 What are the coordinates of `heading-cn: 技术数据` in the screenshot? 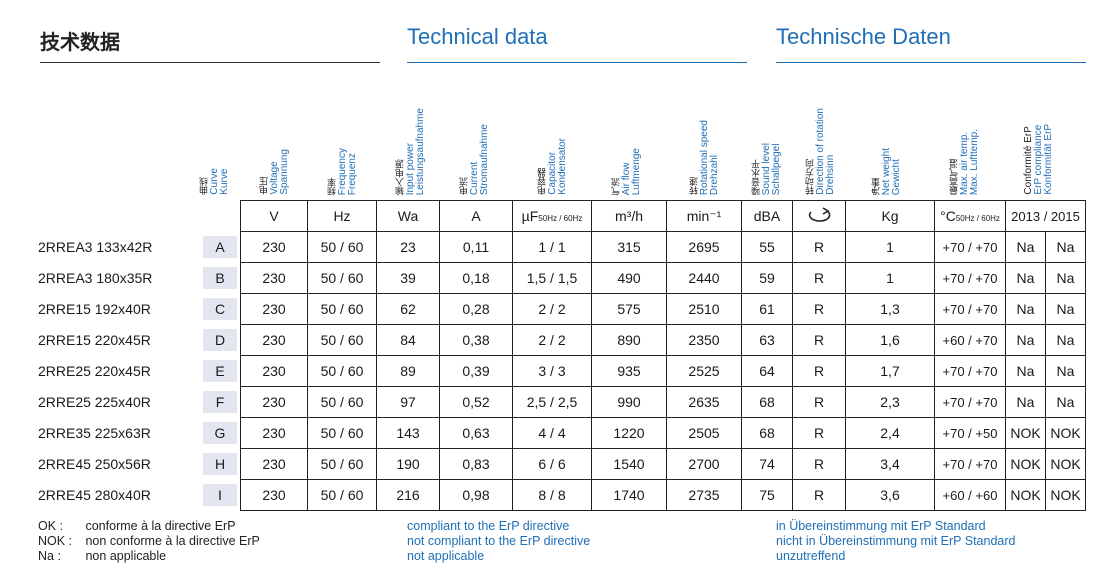 It's located at (80, 42).